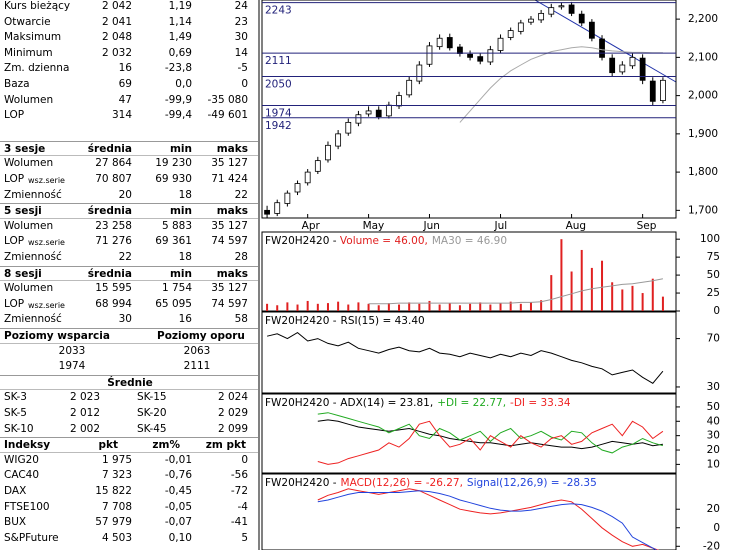 Image resolution: width=730 pixels, height=550 pixels. Describe the element at coordinates (711, 545) in the screenshot. I see `y-tick-label: -20` at that location.